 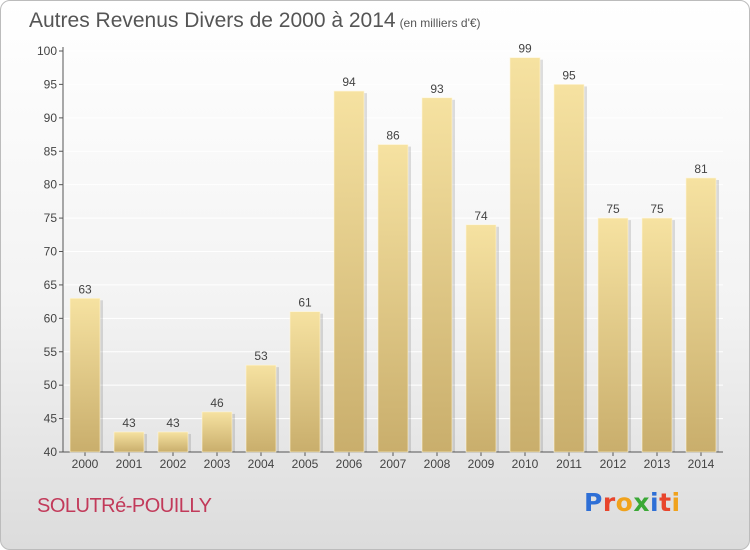 What do you see at coordinates (593, 502) in the screenshot?
I see `logo-letter: P` at bounding box center [593, 502].